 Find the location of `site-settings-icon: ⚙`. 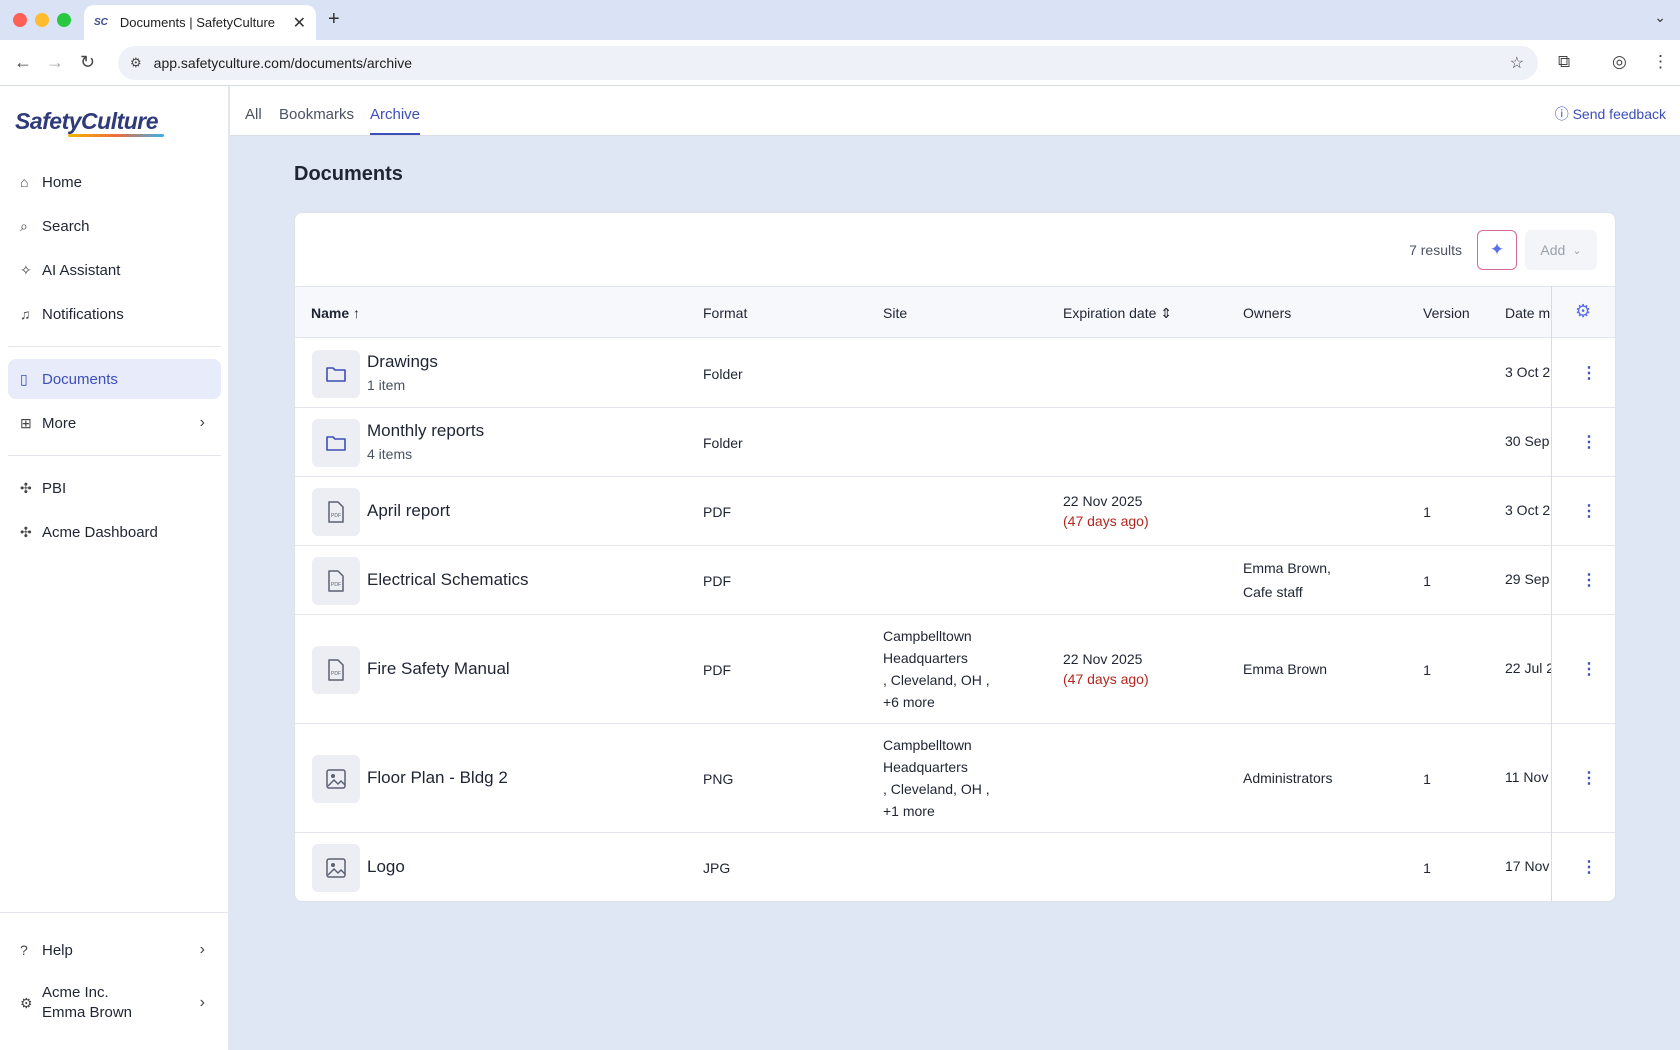

site-settings-icon: ⚙ is located at coordinates (136, 62).